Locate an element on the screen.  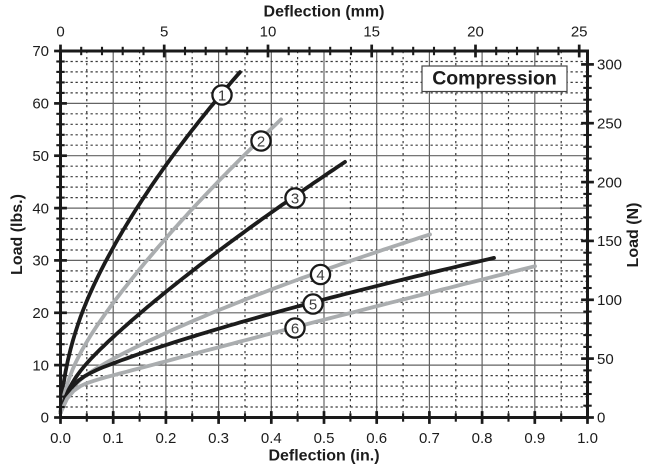
svg-text: 60 is located at coordinates (40, 104).